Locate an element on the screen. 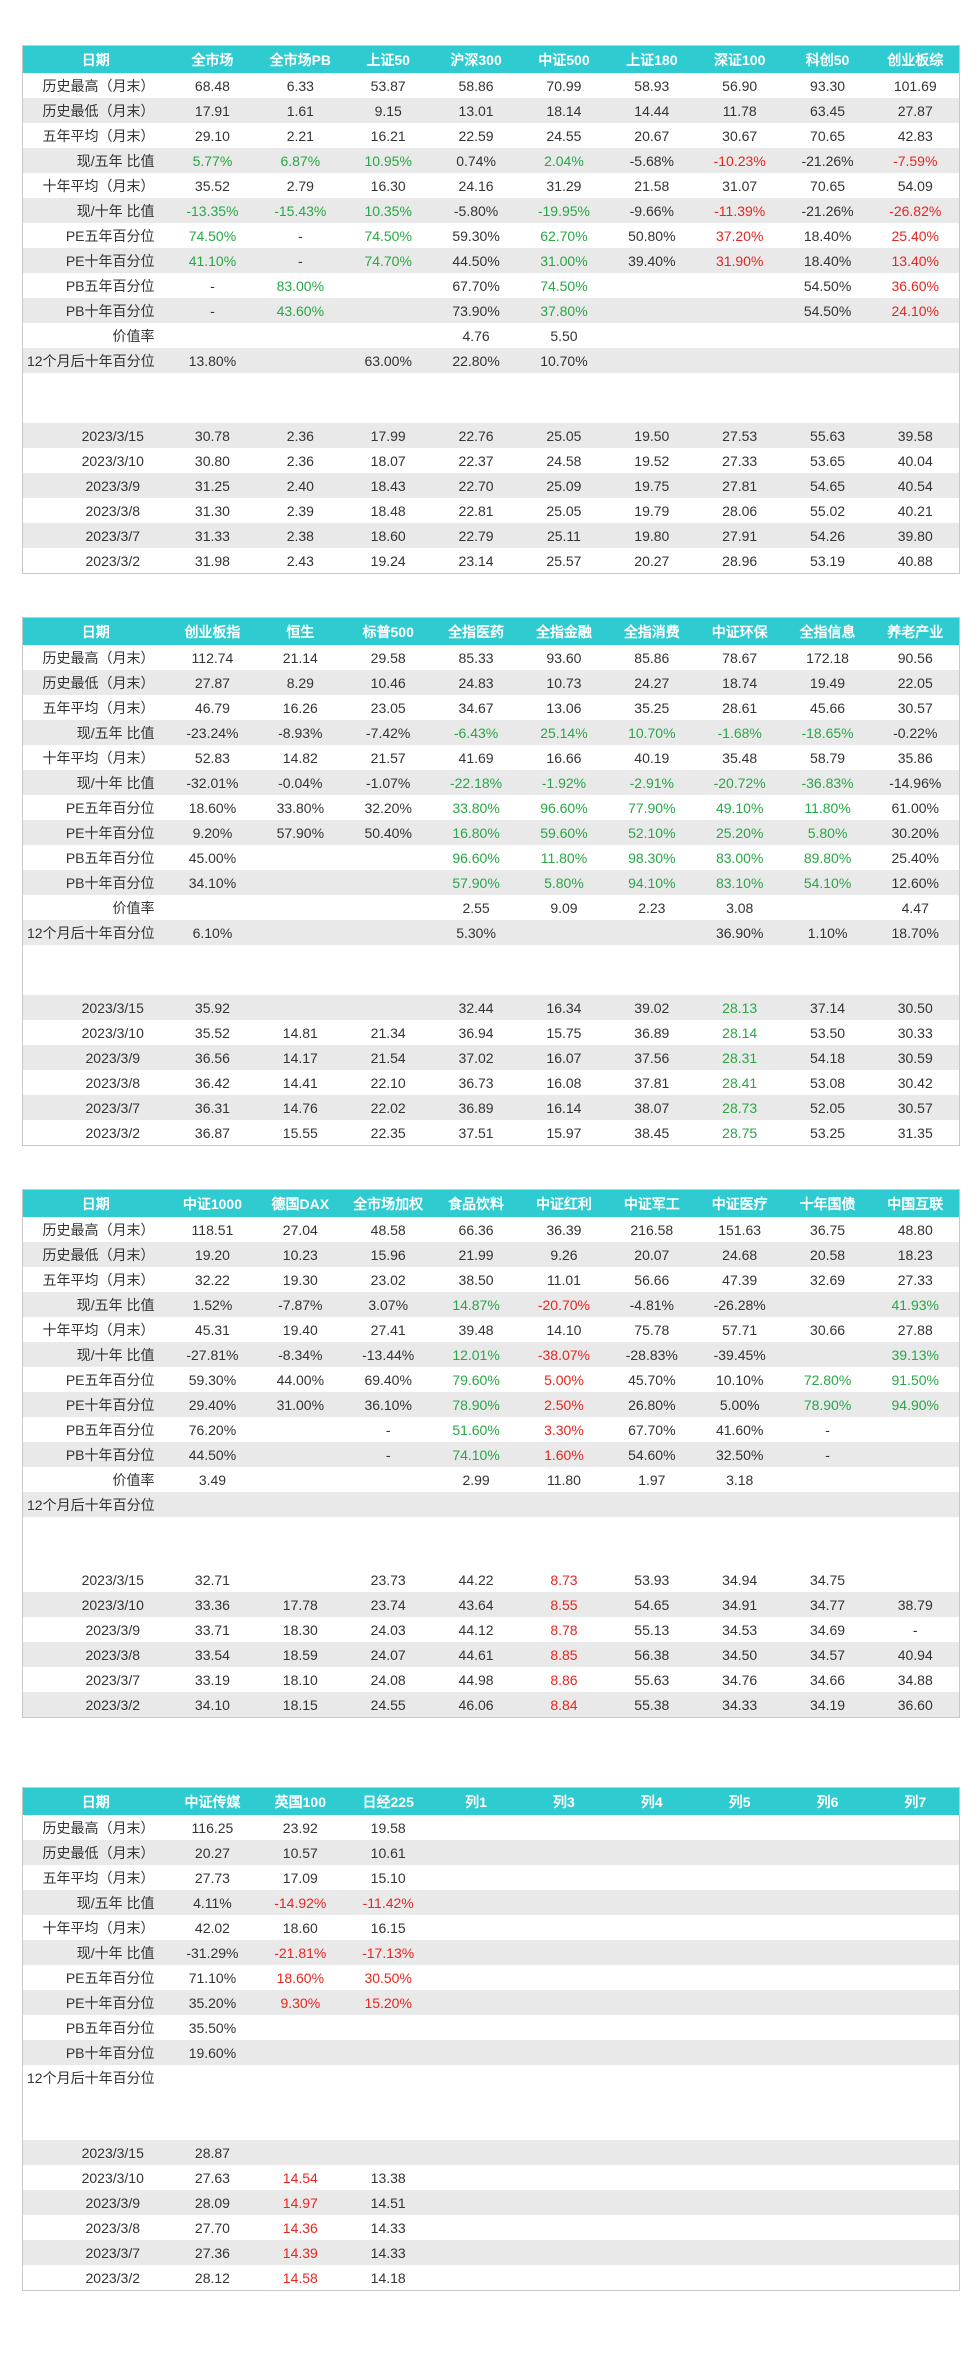 The height and width of the screenshot is (2367, 979). column-header: 中证医疗 is located at coordinates (739, 1203).